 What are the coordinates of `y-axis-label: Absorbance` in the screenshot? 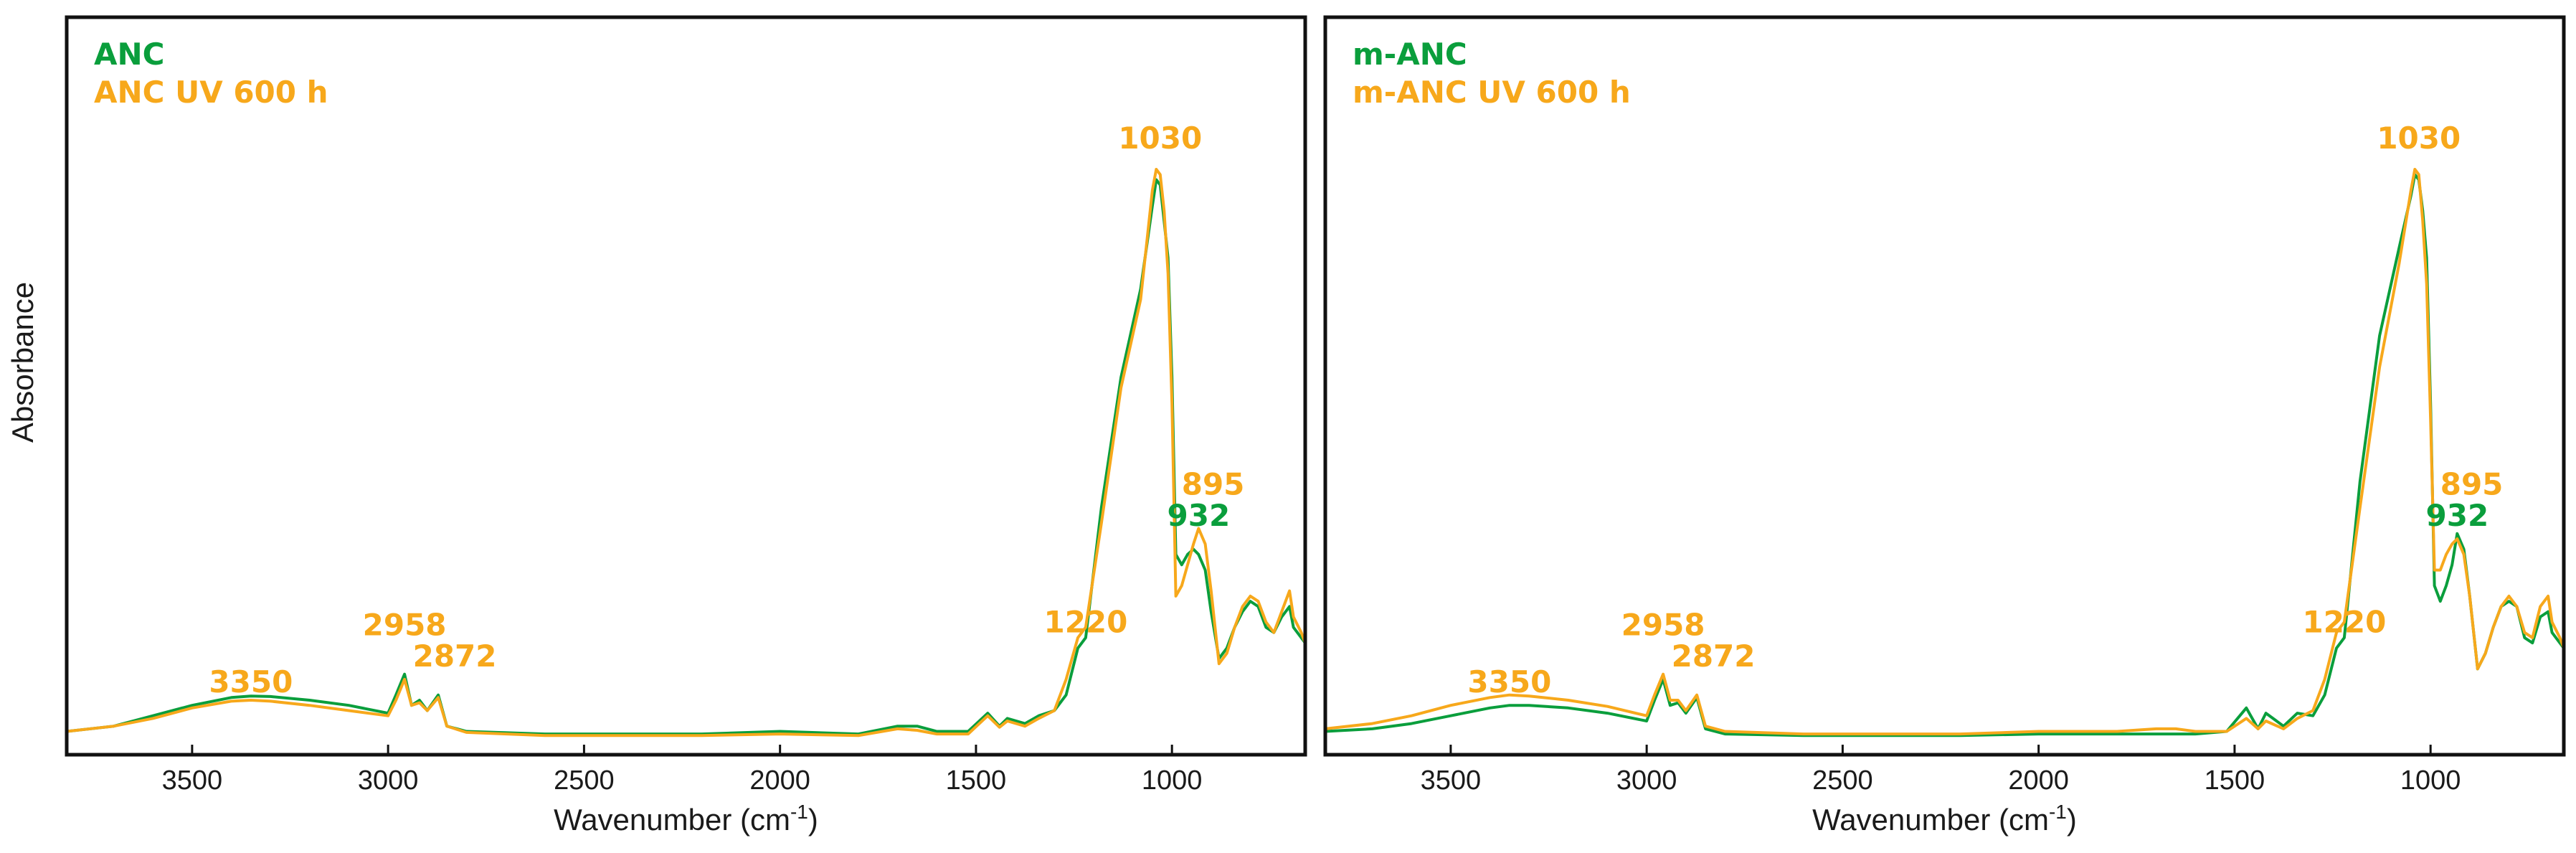 It's located at (22, 362).